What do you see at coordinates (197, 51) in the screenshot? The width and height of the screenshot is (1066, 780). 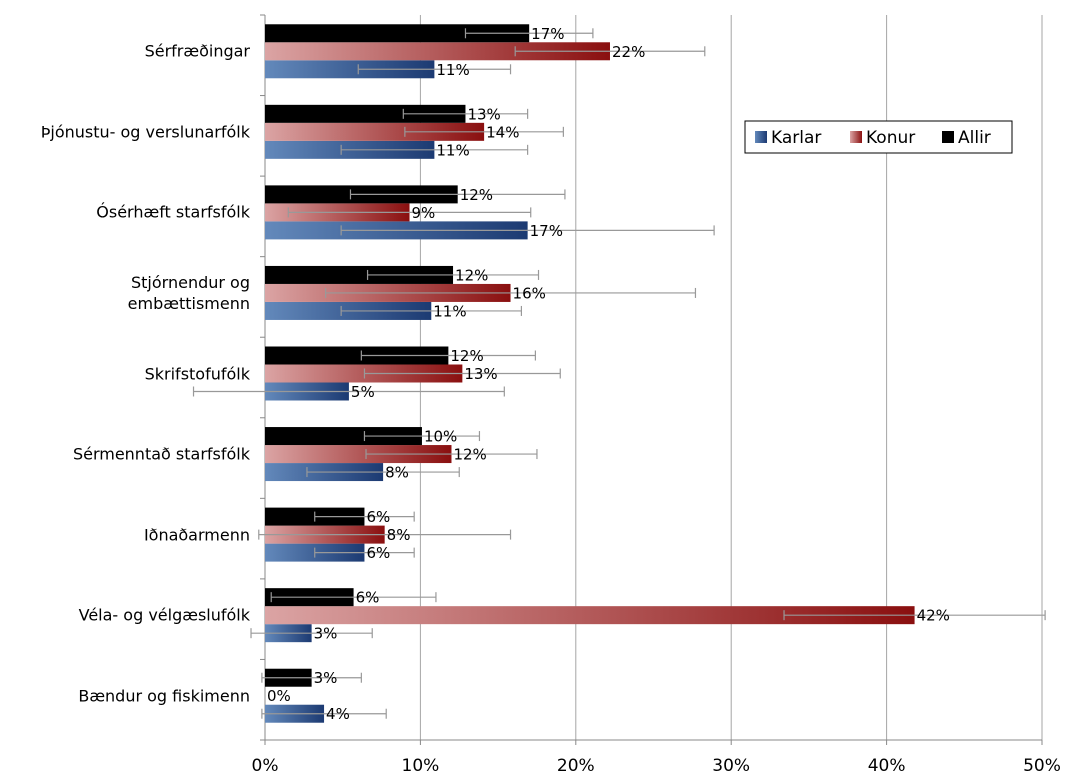 I see `y-tick-label: Sérfræðingar` at bounding box center [197, 51].